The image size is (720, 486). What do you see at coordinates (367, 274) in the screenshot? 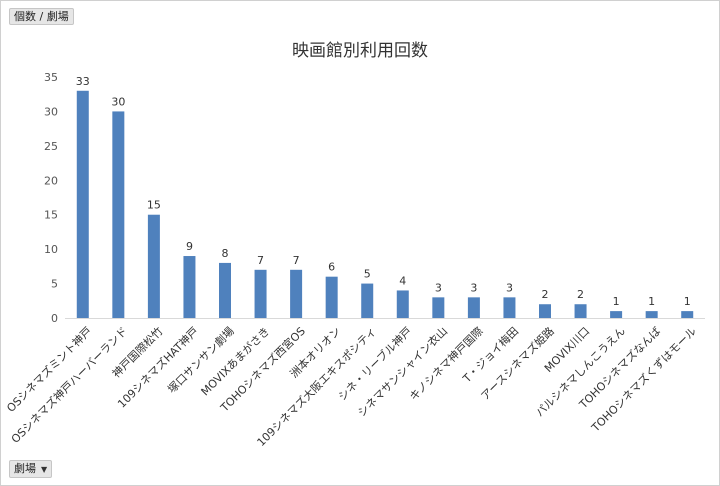
I see `data-label: 5` at bounding box center [367, 274].